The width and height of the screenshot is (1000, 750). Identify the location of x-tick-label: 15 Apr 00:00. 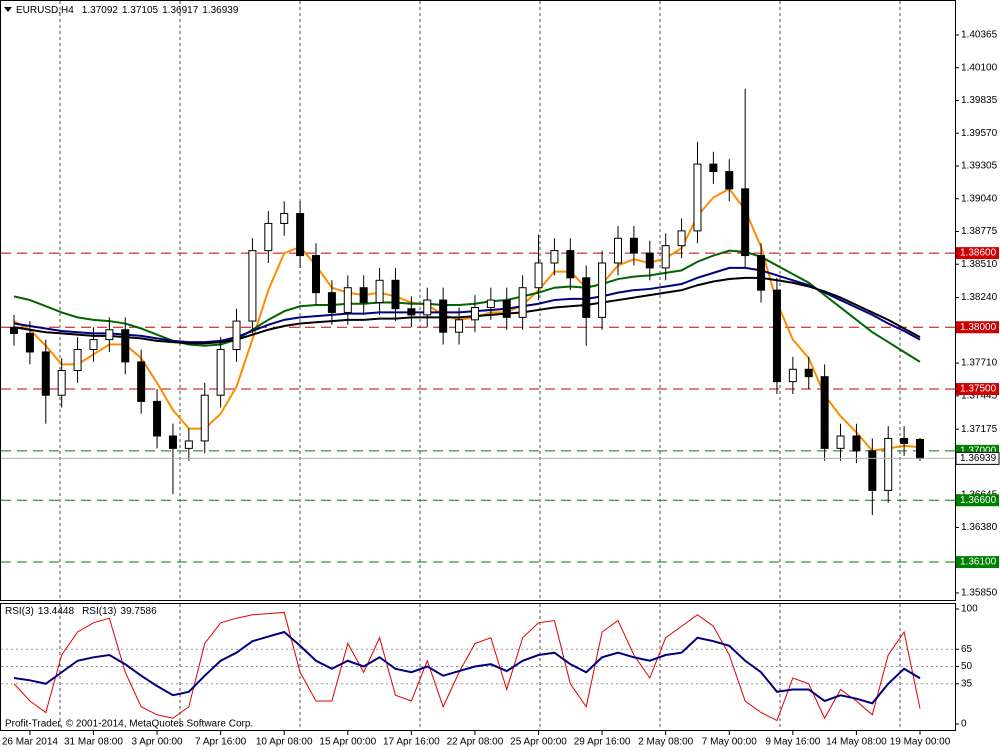
(347, 742).